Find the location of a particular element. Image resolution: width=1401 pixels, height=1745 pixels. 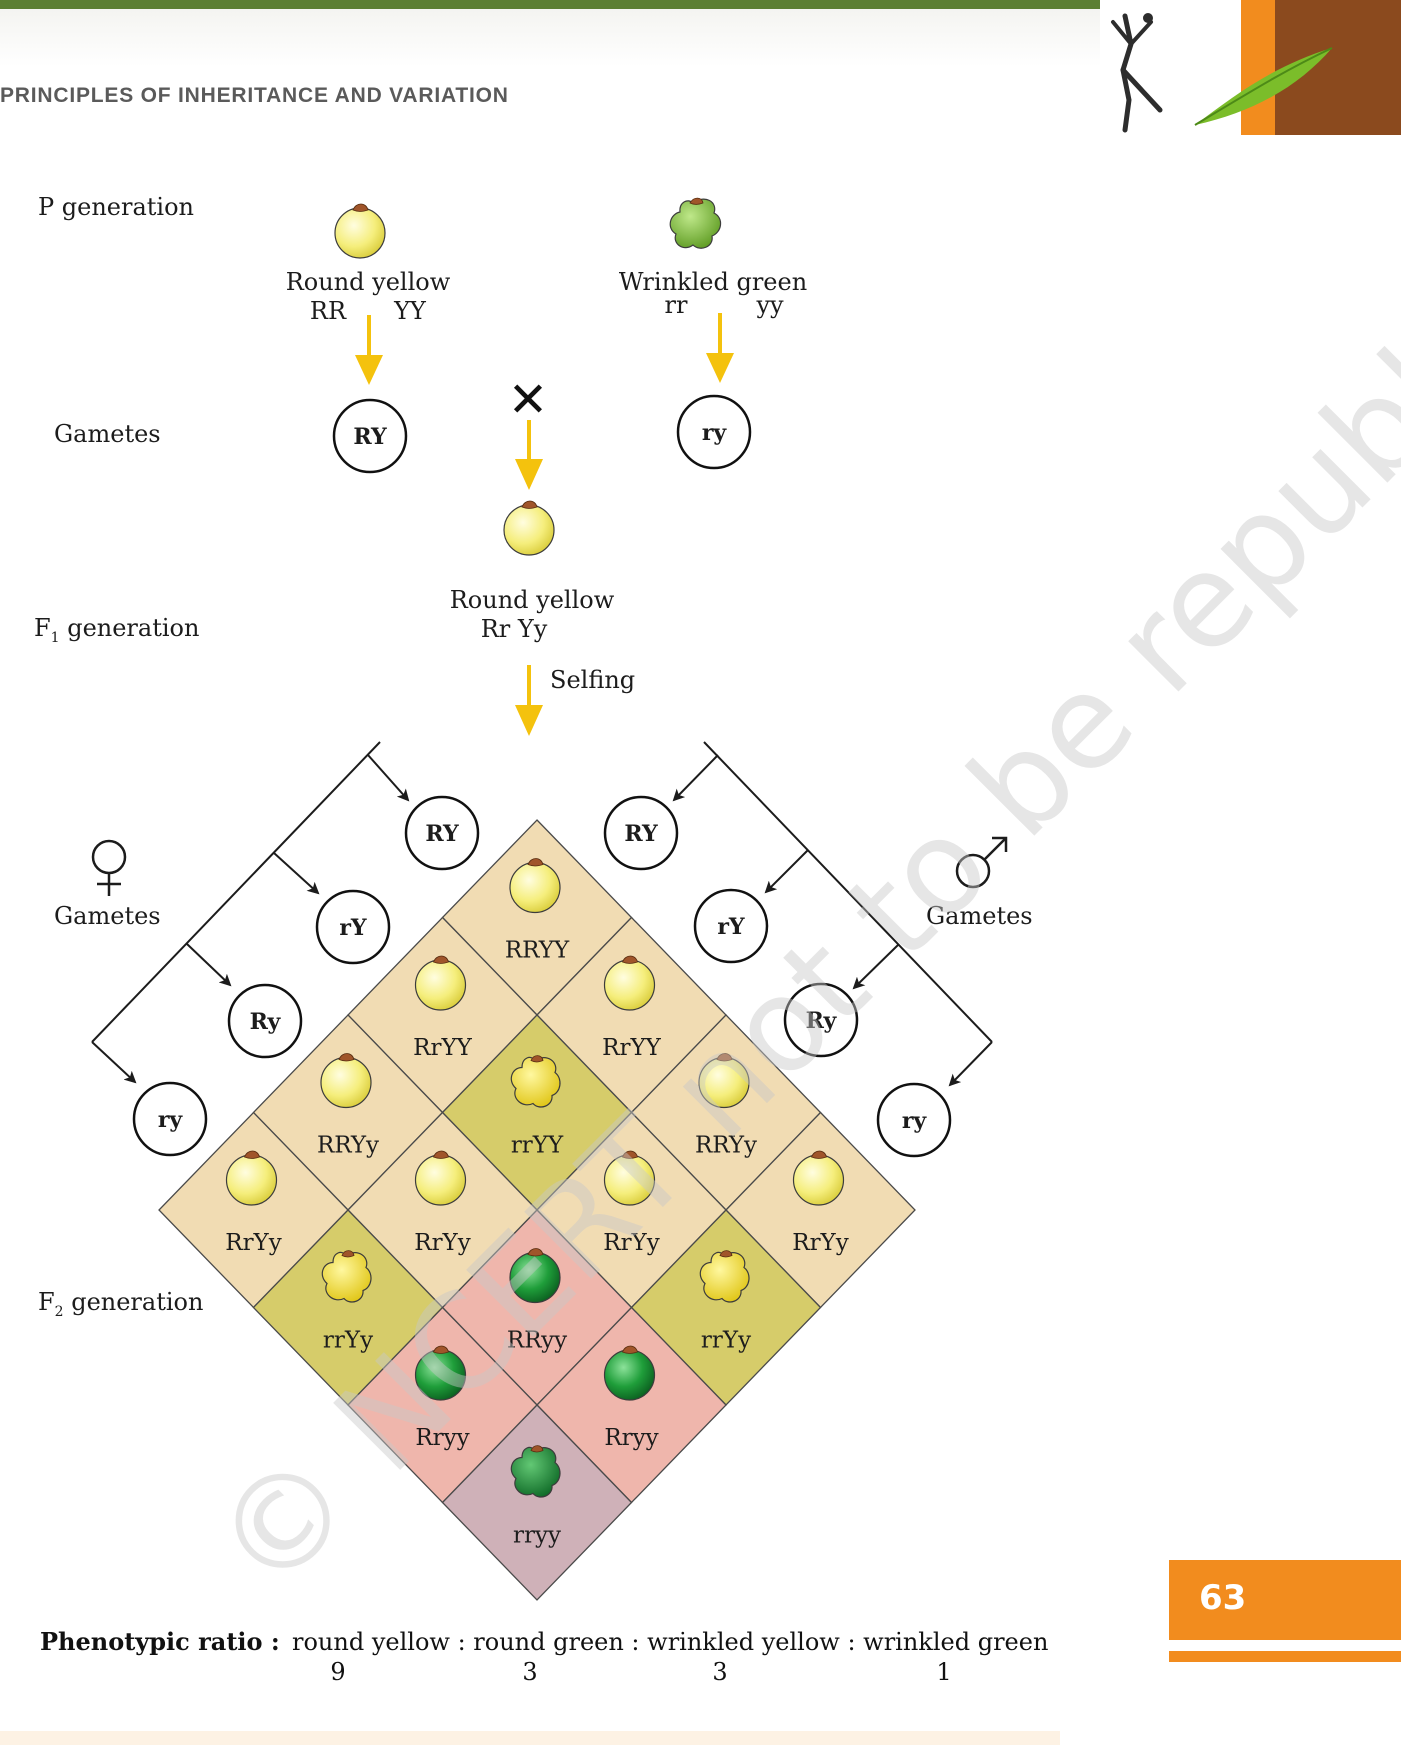

parent-left-allele-1: RR is located at coordinates (328, 311).